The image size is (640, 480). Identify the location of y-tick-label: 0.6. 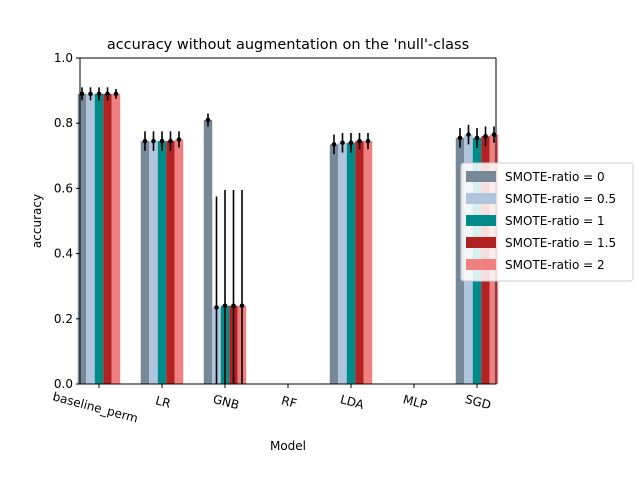
(63, 188).